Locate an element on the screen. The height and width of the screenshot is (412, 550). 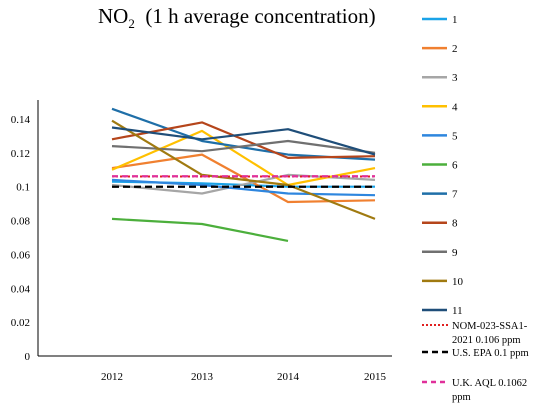
reference-lines is located at coordinates (243, 181).